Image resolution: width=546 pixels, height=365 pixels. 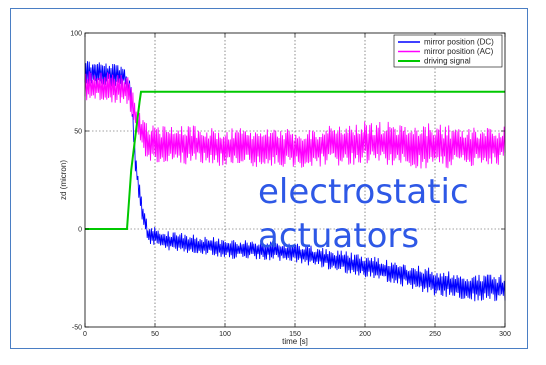 I want to click on overlay-text-actuators: actuators, so click(x=339, y=236).